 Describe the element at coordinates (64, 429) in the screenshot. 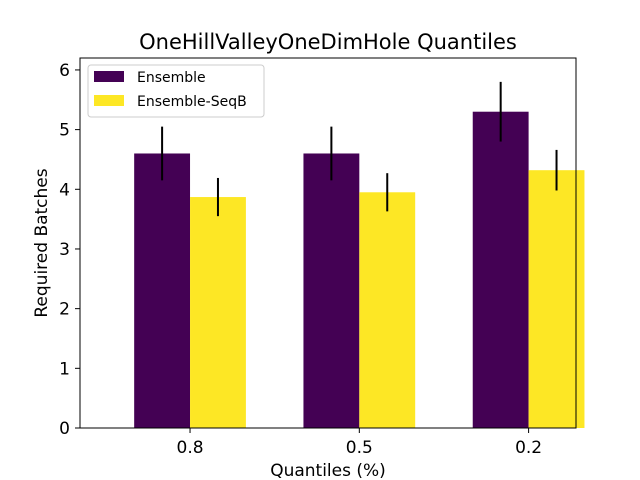

I see `y-tick-label: 0` at that location.